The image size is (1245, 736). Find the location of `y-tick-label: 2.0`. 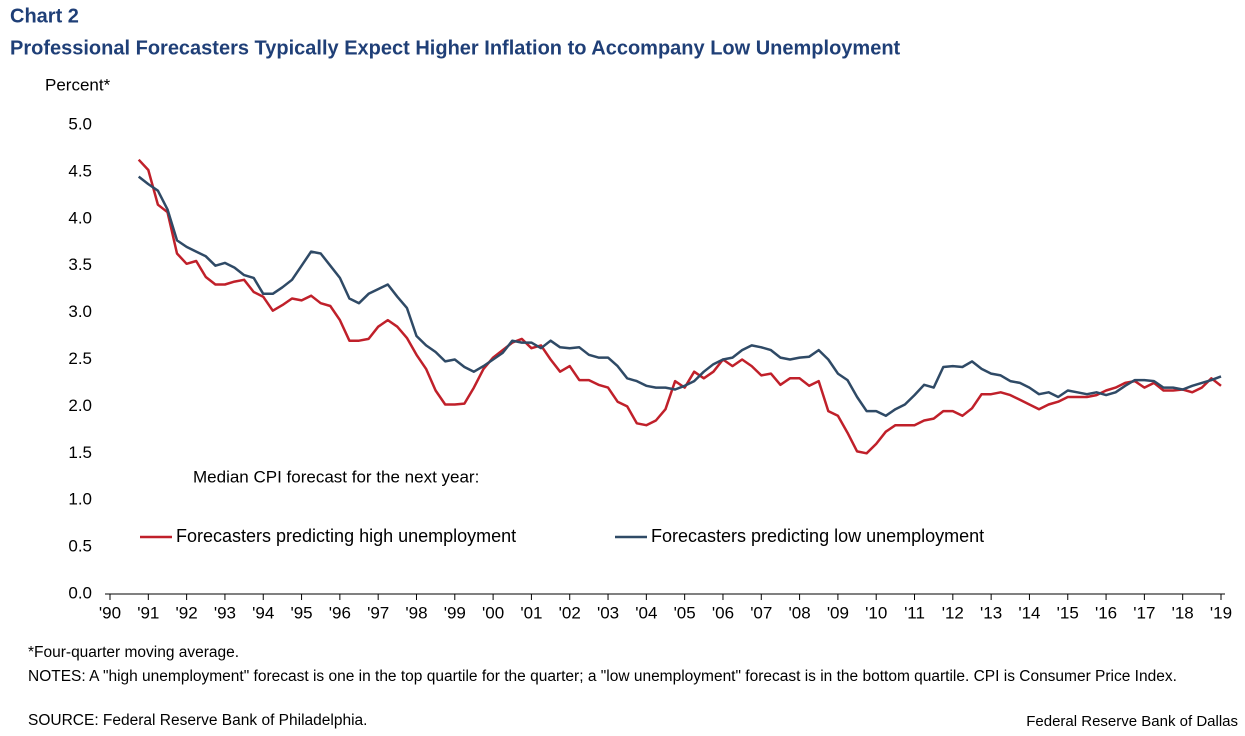

y-tick-label: 2.0 is located at coordinates (80, 405).